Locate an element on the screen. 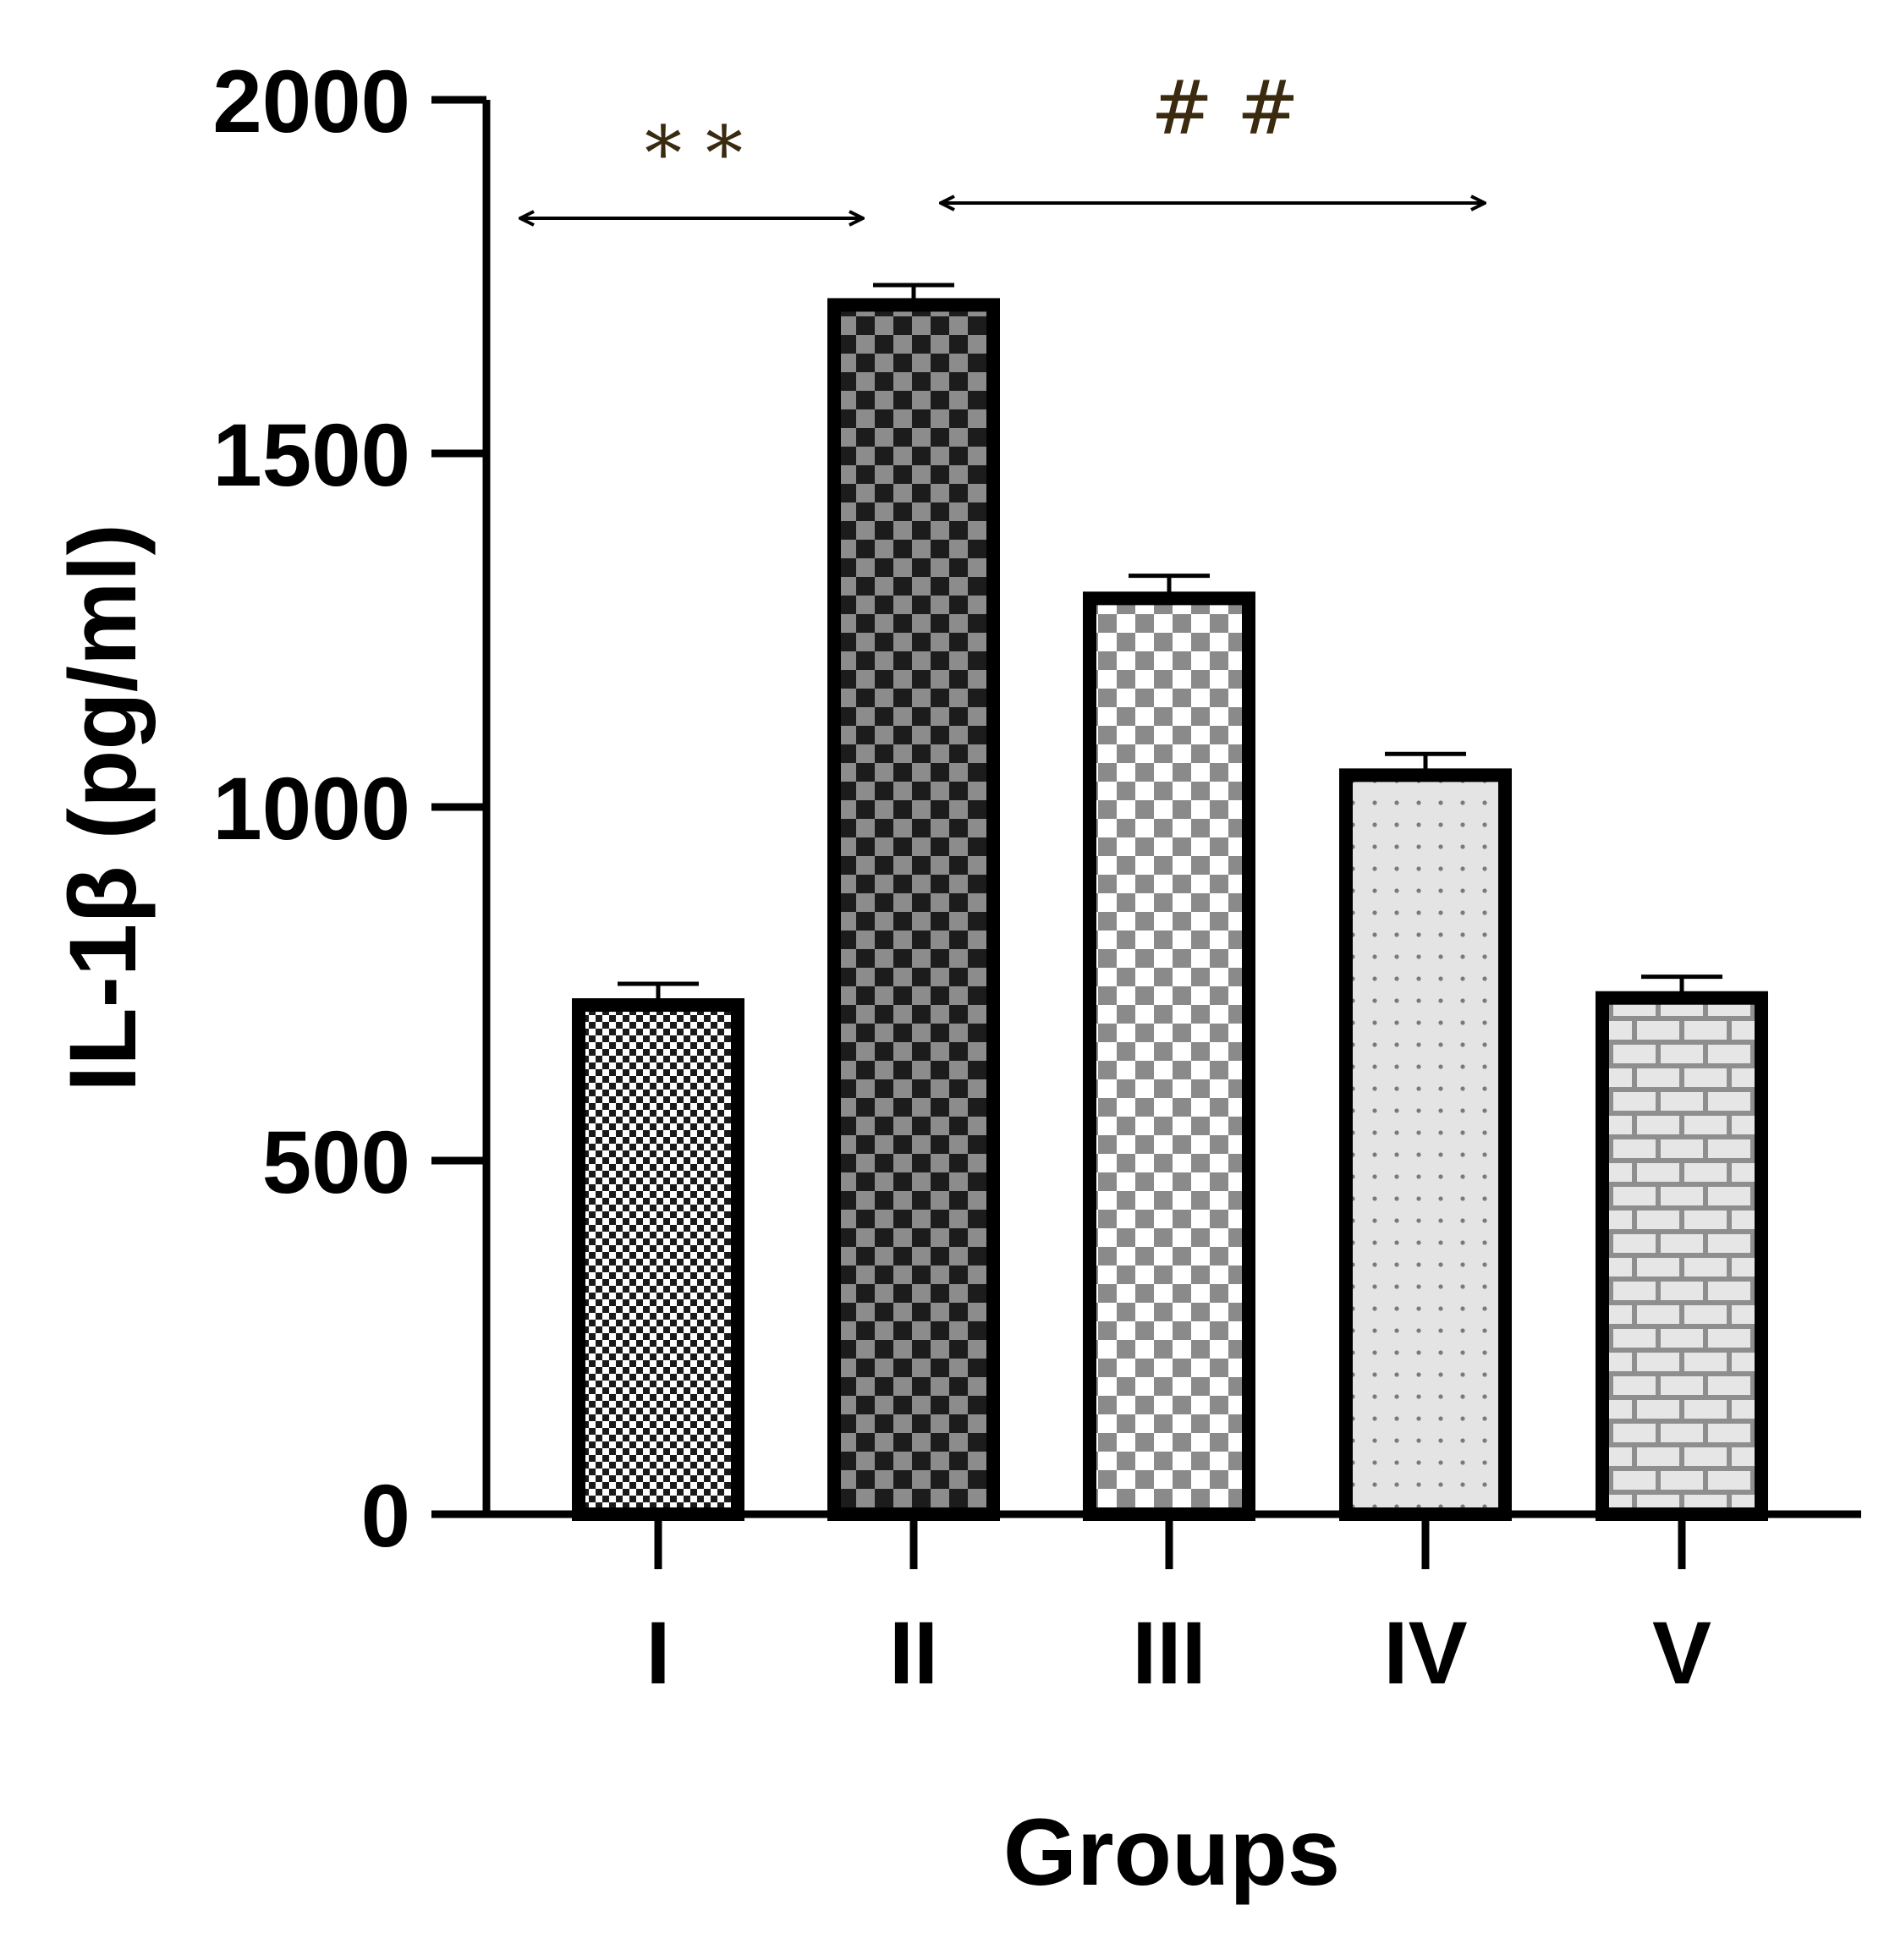  x-ticks-layer: I II III IV V is located at coordinates (1178, 1608).